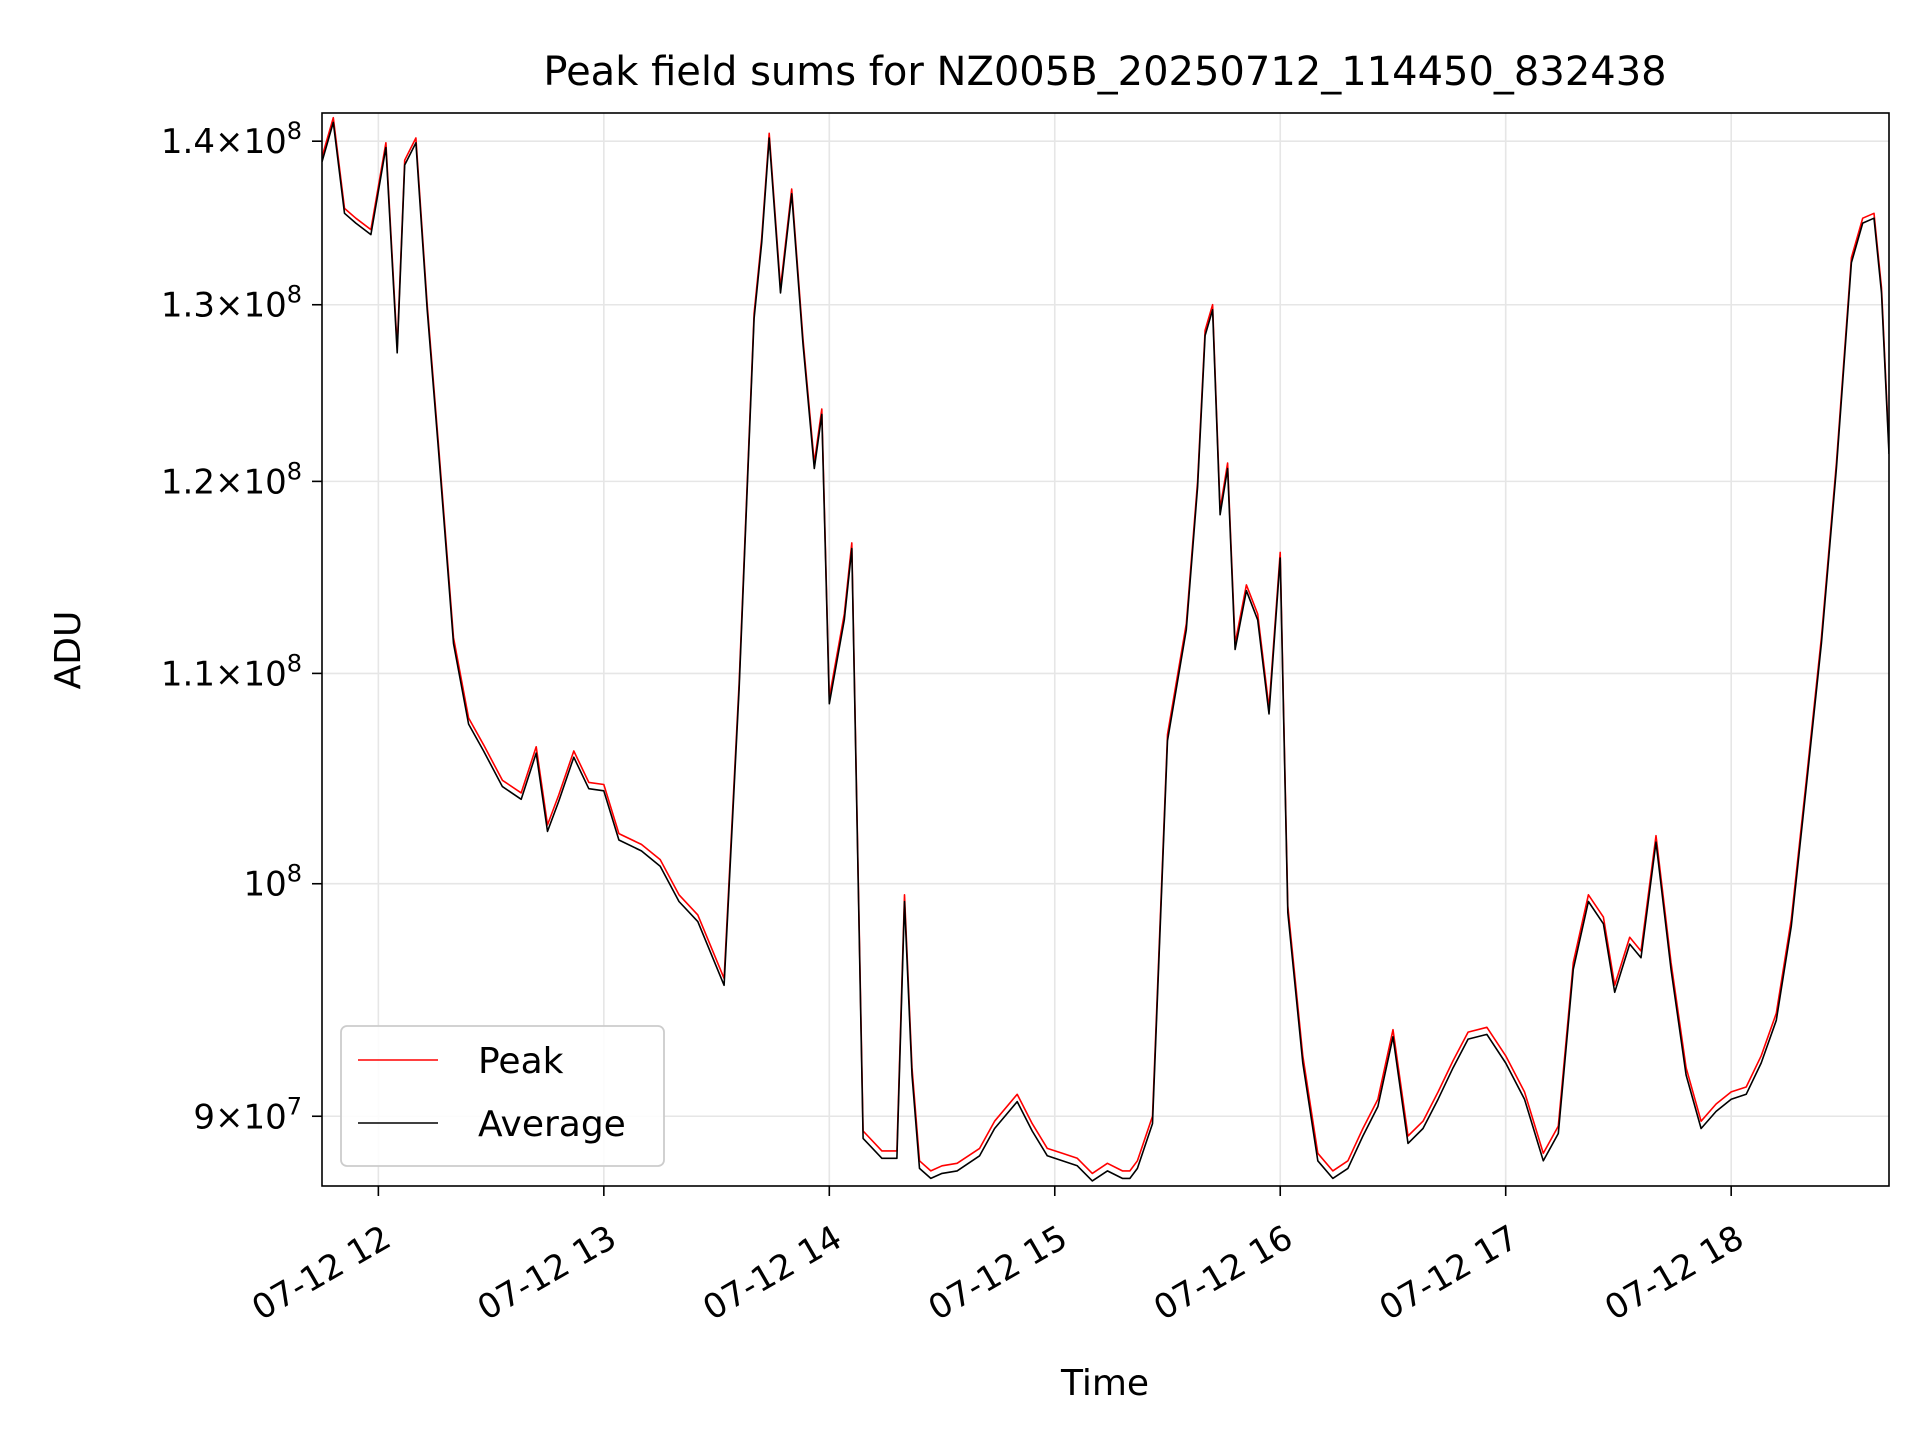 The height and width of the screenshot is (1440, 1920). I want to click on y-tick-label: 1.4×108, so click(231, 139).